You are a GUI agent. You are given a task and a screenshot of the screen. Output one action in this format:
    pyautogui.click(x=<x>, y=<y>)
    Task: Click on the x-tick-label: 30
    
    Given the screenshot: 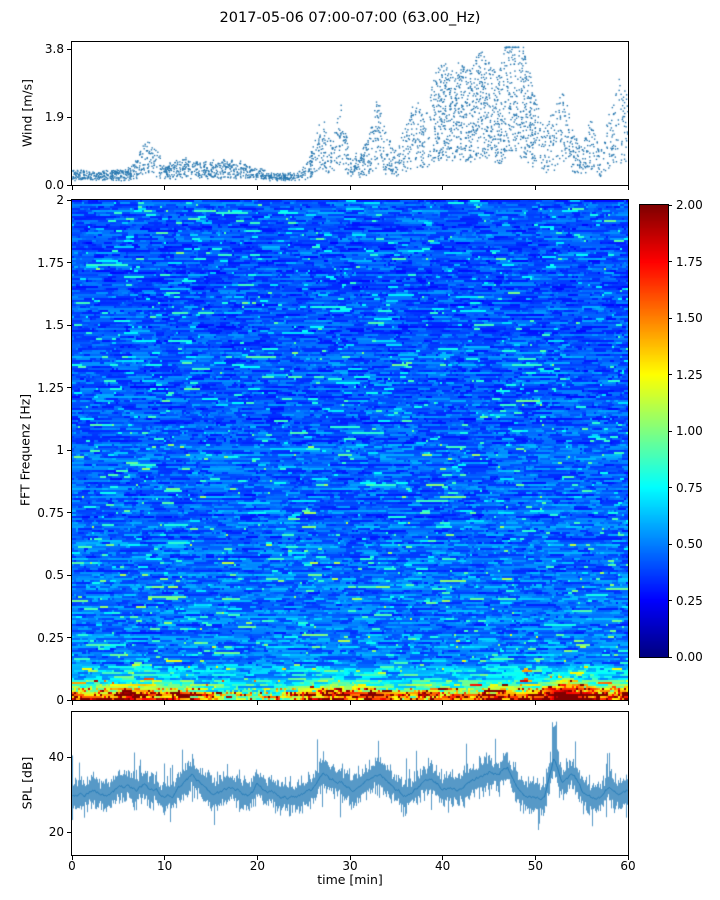 What is the action you would take?
    pyautogui.click(x=350, y=866)
    